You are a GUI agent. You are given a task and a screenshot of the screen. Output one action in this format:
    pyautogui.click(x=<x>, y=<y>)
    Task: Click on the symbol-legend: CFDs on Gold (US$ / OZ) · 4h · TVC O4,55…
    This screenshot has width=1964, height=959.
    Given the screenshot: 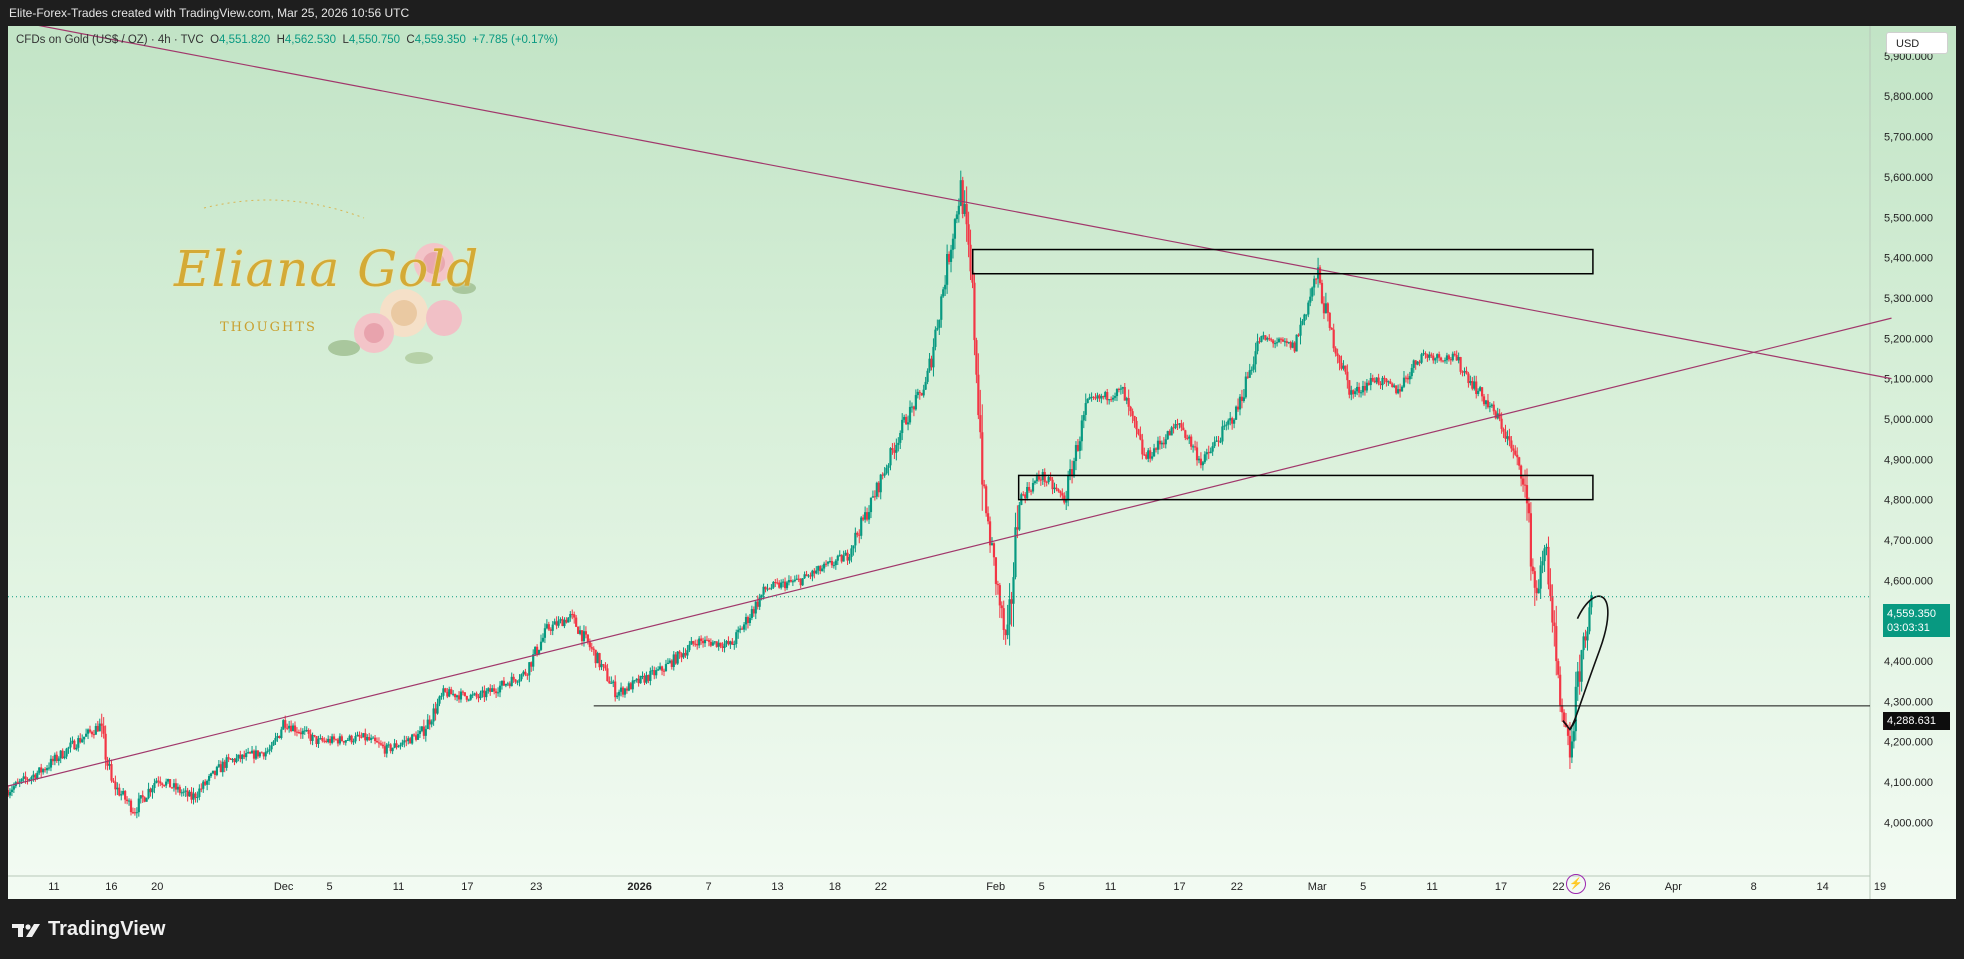 What is the action you would take?
    pyautogui.click(x=287, y=40)
    